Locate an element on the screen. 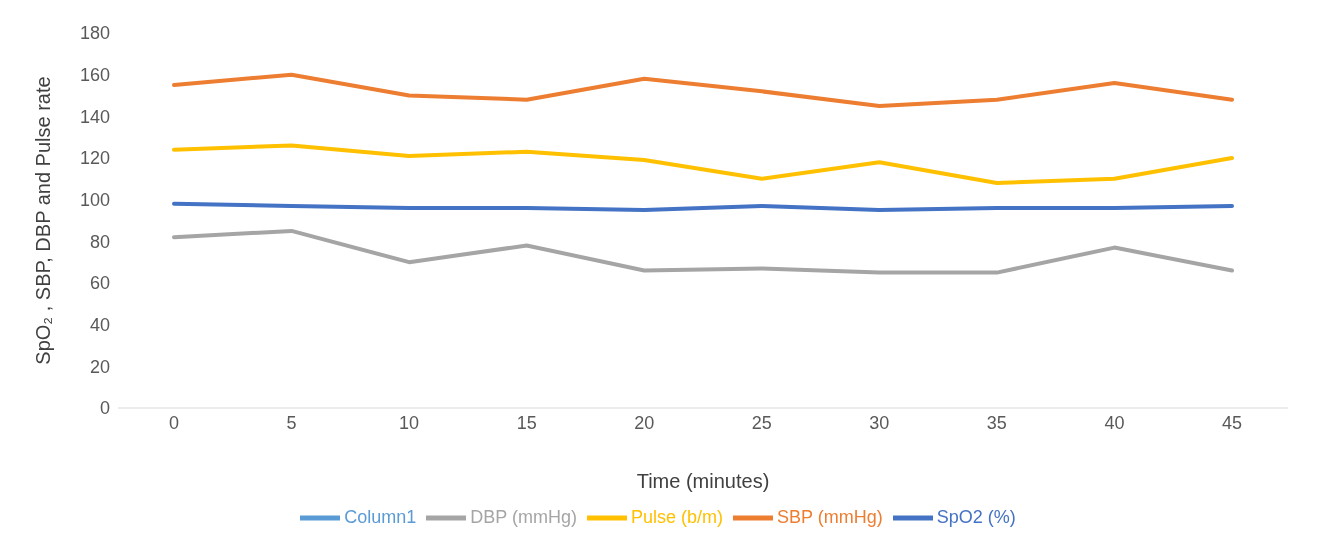 Image resolution: width=1322 pixels, height=558 pixels. x-tick-label: 20 is located at coordinates (644, 422).